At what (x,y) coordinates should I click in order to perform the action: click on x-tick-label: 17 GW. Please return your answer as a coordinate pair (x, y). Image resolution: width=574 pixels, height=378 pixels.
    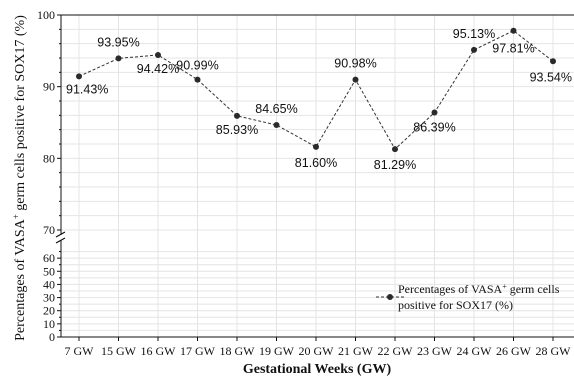
    Looking at the image, I should click on (198, 351).